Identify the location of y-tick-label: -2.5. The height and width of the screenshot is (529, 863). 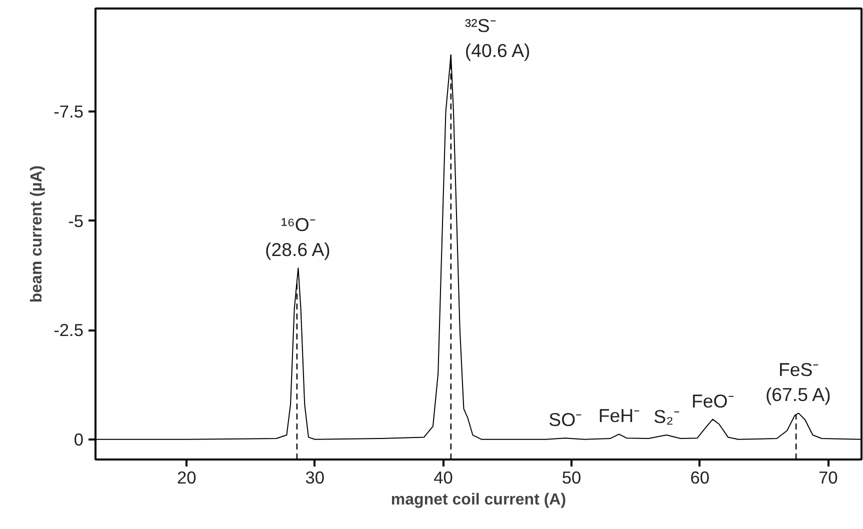
(69, 330).